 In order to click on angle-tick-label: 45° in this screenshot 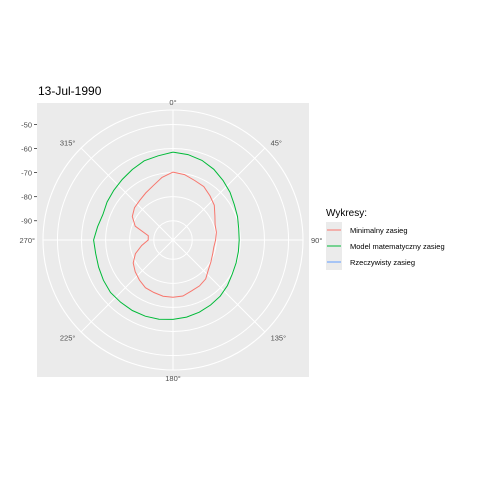, I will do `click(276, 142)`.